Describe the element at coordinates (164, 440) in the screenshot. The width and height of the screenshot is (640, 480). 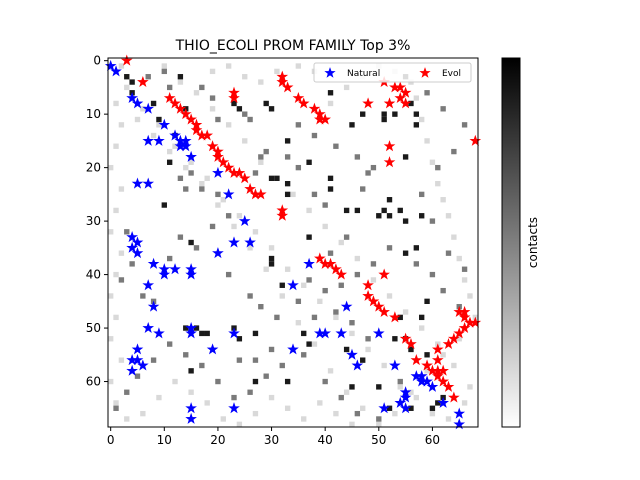
I see `x-tick-label: 10` at that location.